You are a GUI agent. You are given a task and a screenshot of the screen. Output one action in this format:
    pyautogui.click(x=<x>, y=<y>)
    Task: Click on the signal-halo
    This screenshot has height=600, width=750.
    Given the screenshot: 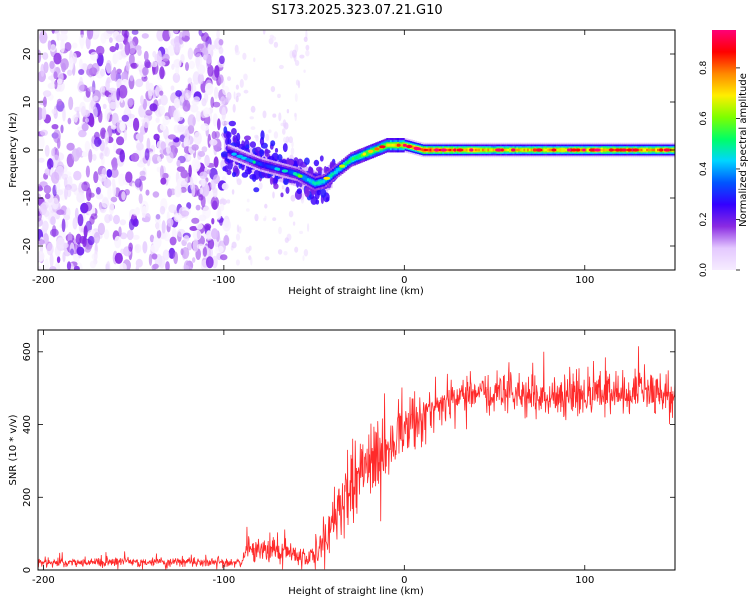 What is the action you would take?
    pyautogui.click(x=225, y=150)
    